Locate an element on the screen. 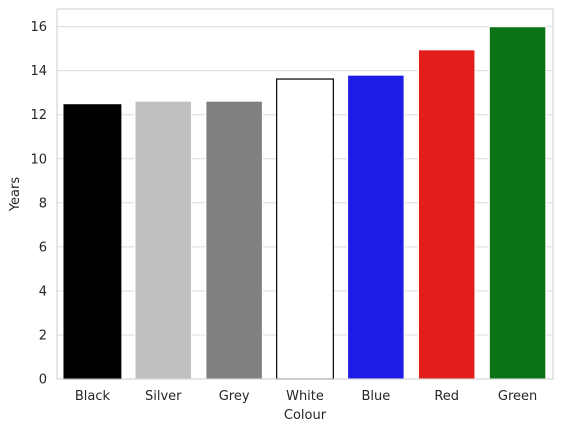 Image resolution: width=563 pixels, height=436 pixels. x-tick-label-blue: Blue is located at coordinates (375, 396).